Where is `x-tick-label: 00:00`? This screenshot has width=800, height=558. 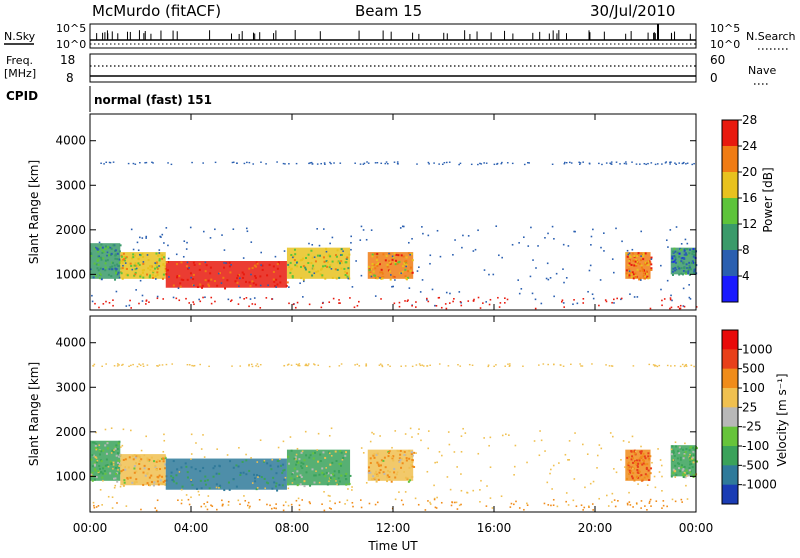
x-tick-label: 00:00 is located at coordinates (696, 528).